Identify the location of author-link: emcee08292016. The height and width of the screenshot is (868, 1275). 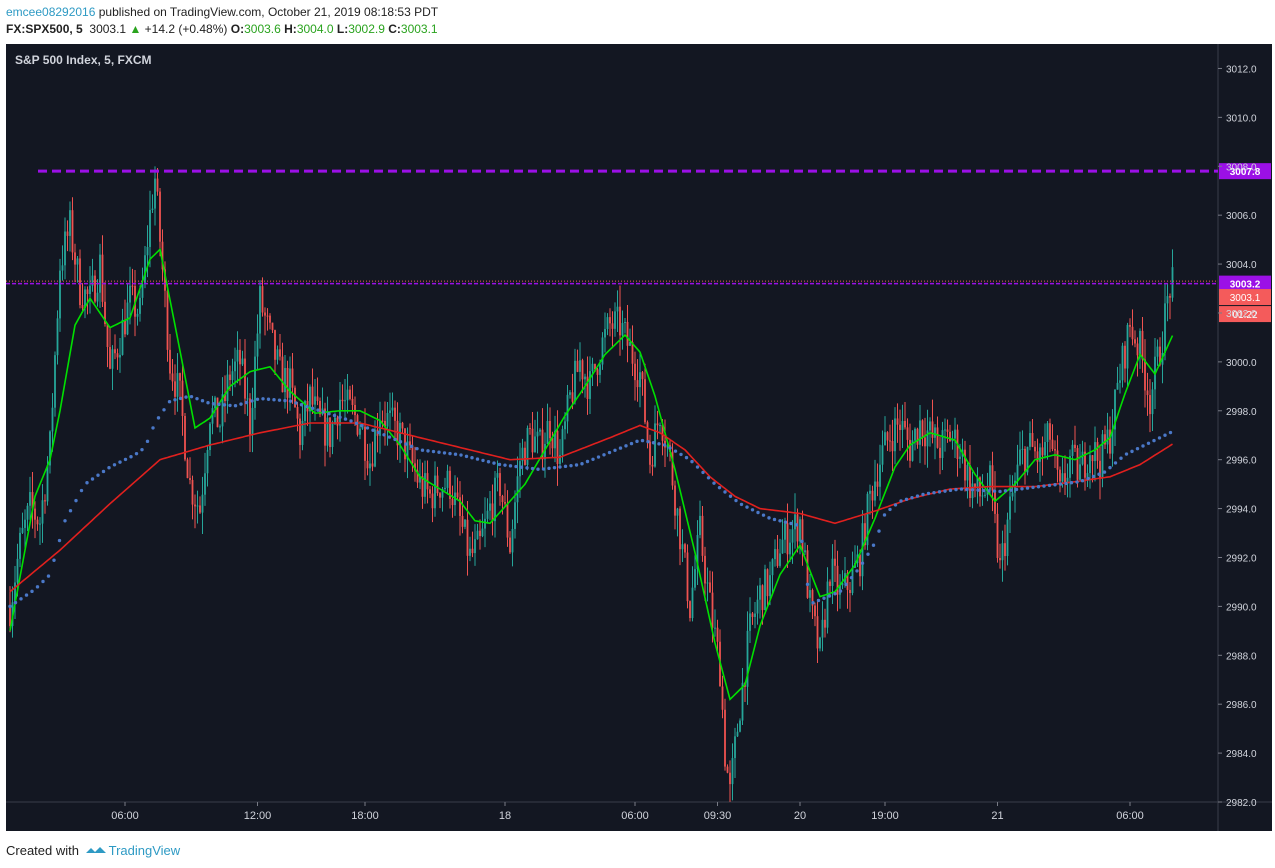
(51, 12).